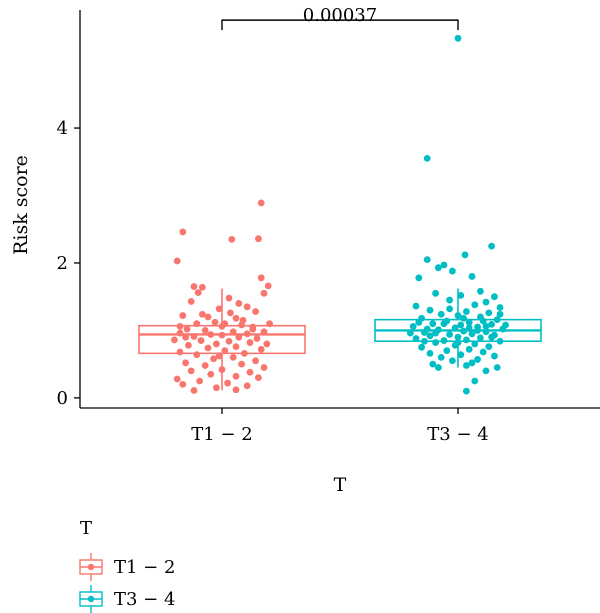  What do you see at coordinates (144, 599) in the screenshot?
I see `legend-label: T3 − 4` at bounding box center [144, 599].